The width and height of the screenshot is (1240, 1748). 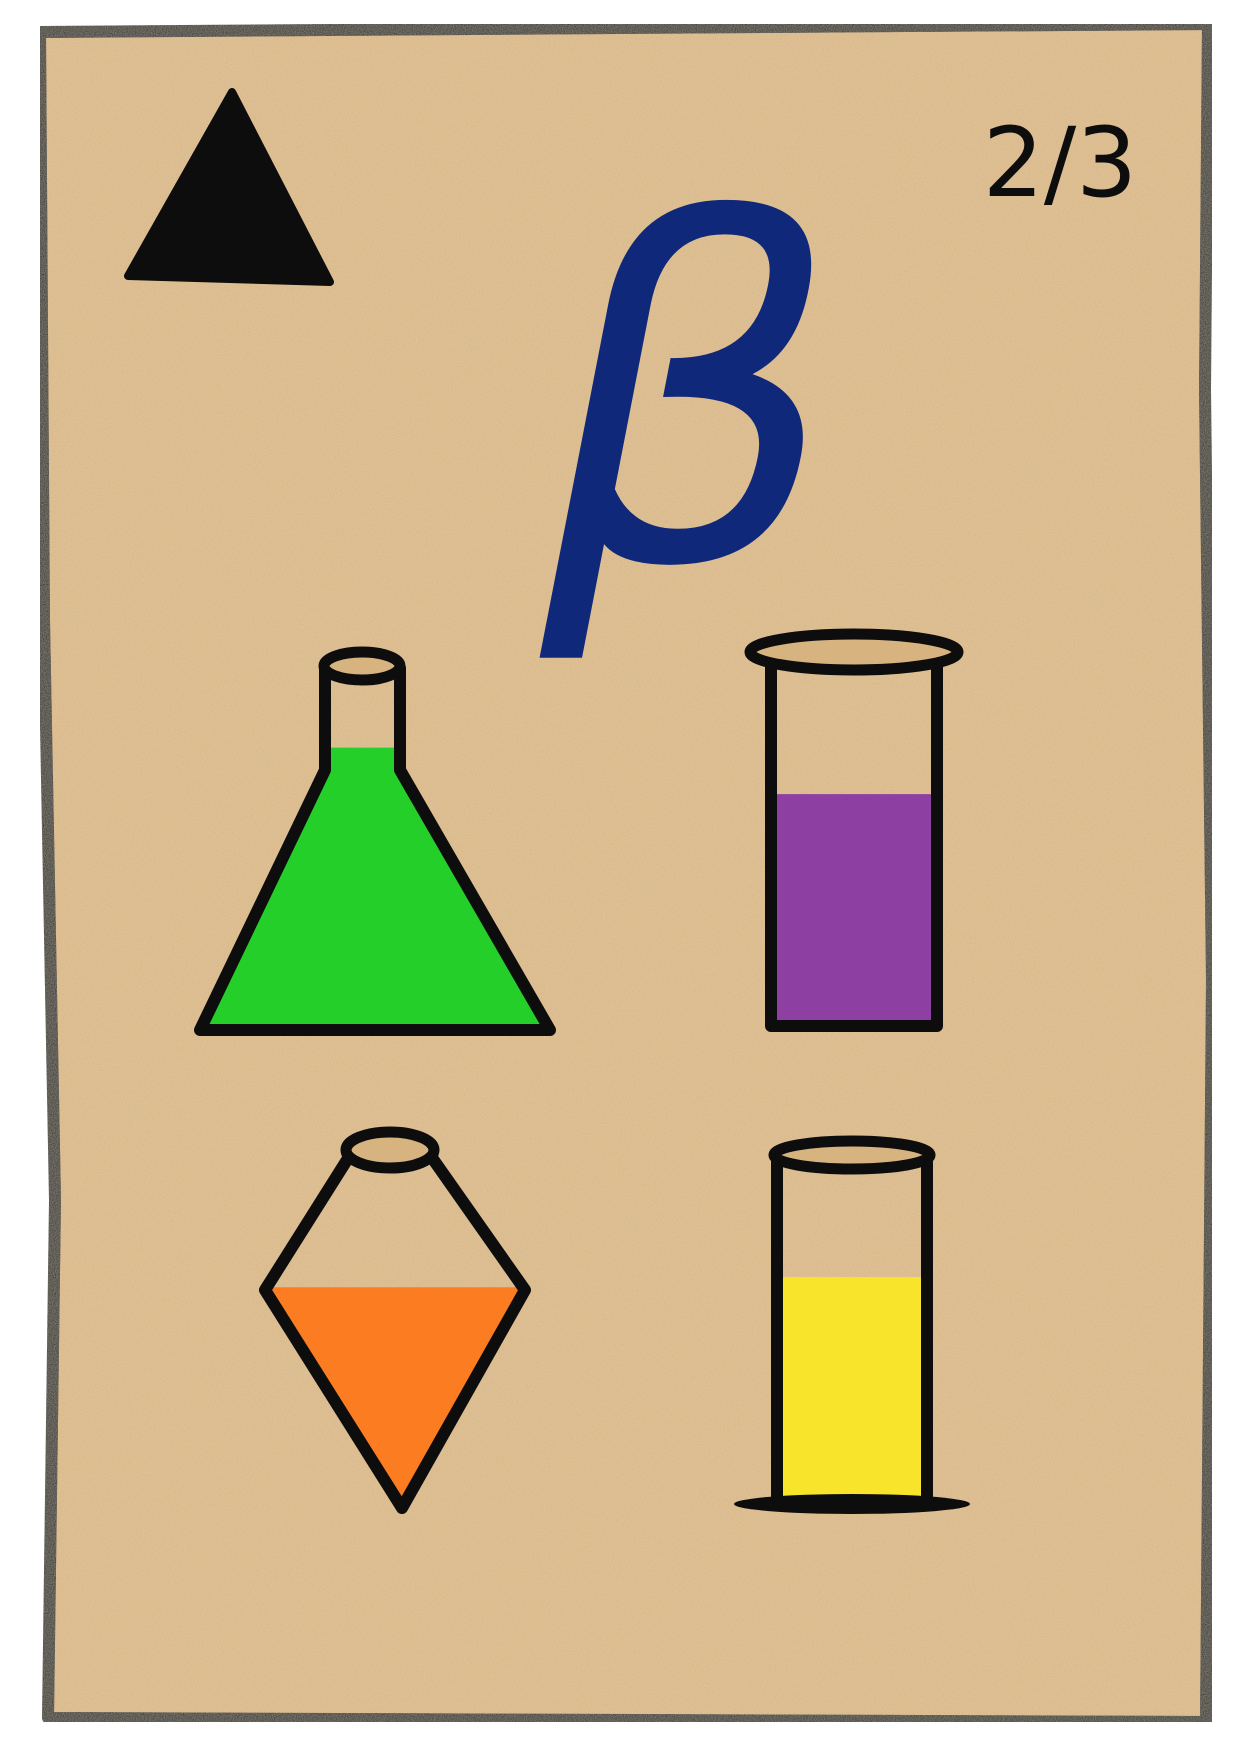 What do you see at coordinates (852, 1387) in the screenshot?
I see `tube-liquid` at bounding box center [852, 1387].